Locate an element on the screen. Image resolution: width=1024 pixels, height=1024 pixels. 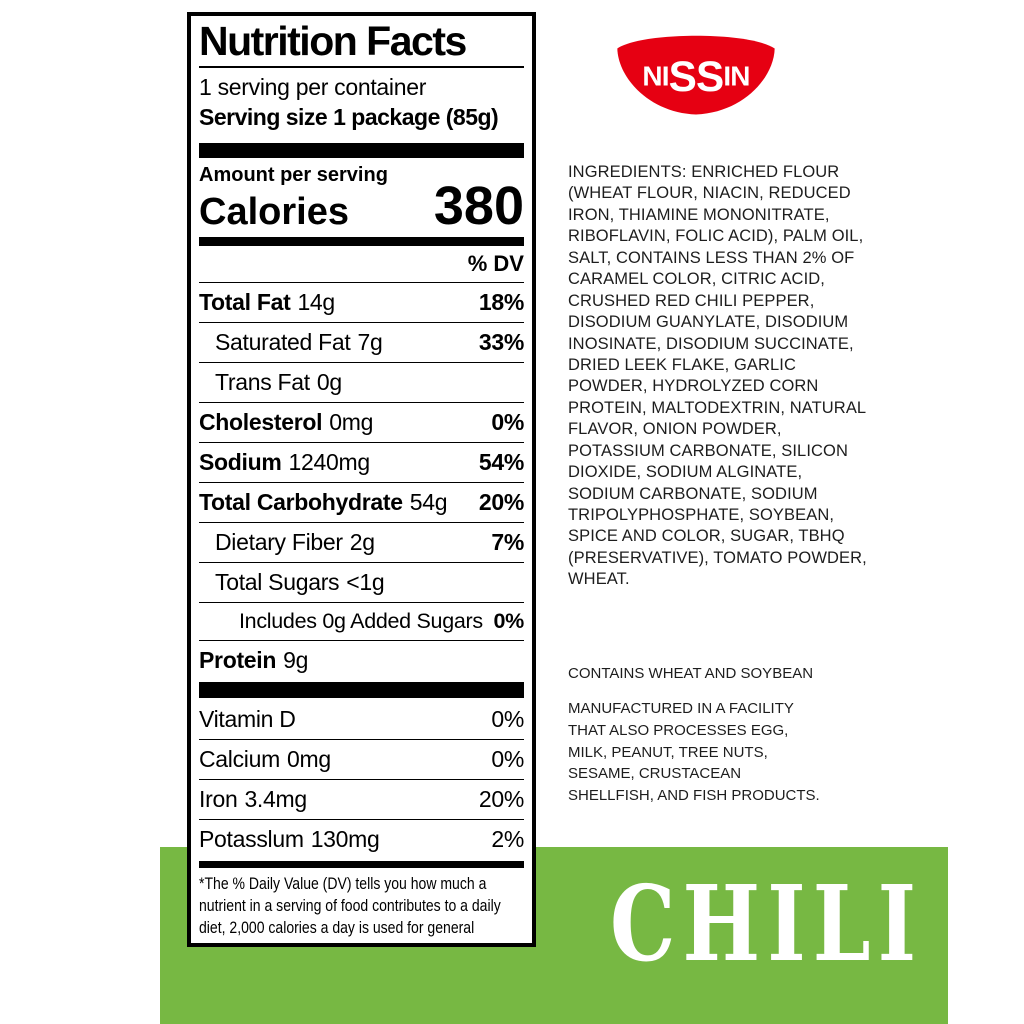
nissin-bowl-icon: NISSIN is located at coordinates (696, 75).